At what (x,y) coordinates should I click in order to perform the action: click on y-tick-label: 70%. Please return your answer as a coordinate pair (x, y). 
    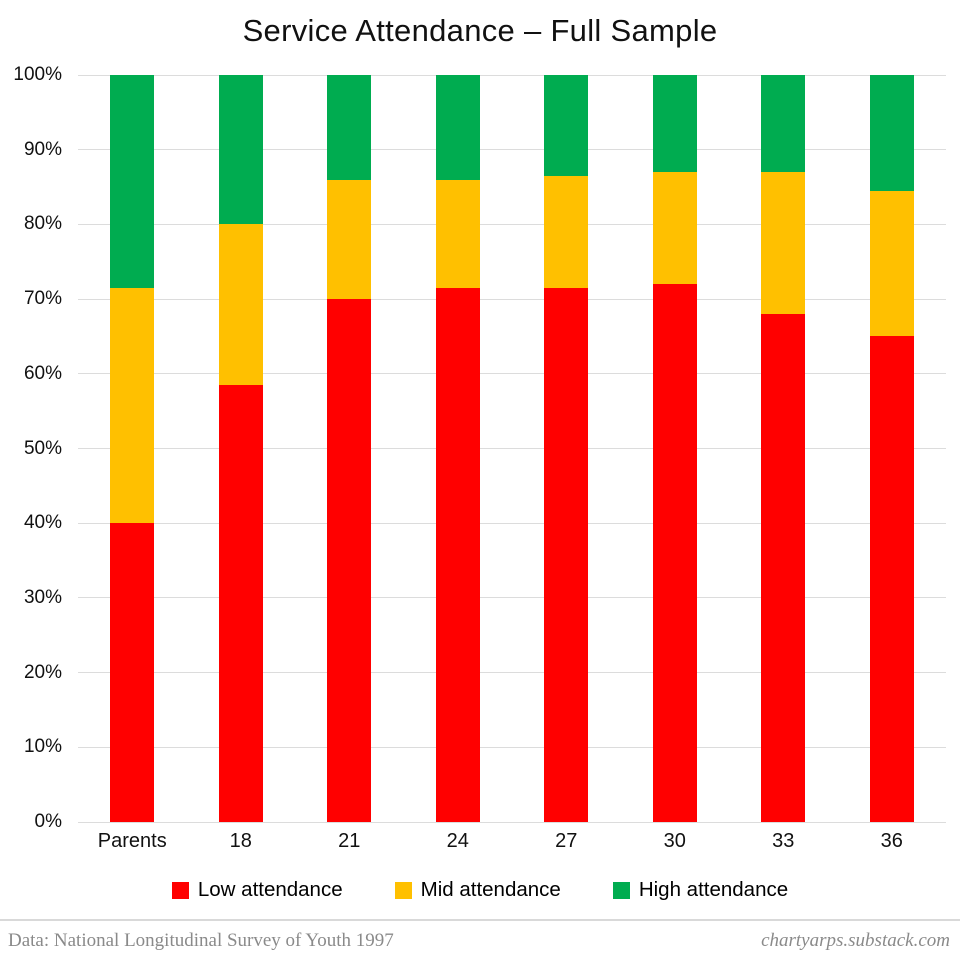
    Looking at the image, I should click on (42, 299).